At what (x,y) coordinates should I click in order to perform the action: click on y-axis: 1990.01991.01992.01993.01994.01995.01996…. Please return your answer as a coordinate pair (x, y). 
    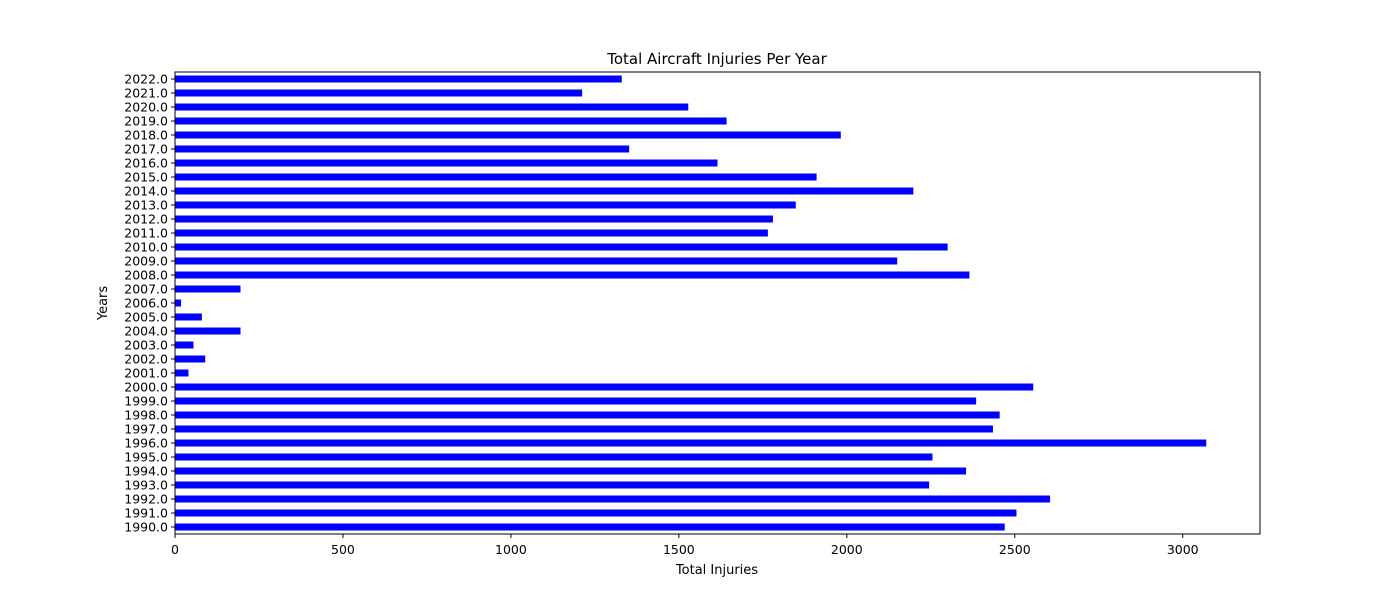
    Looking at the image, I should click on (149, 303).